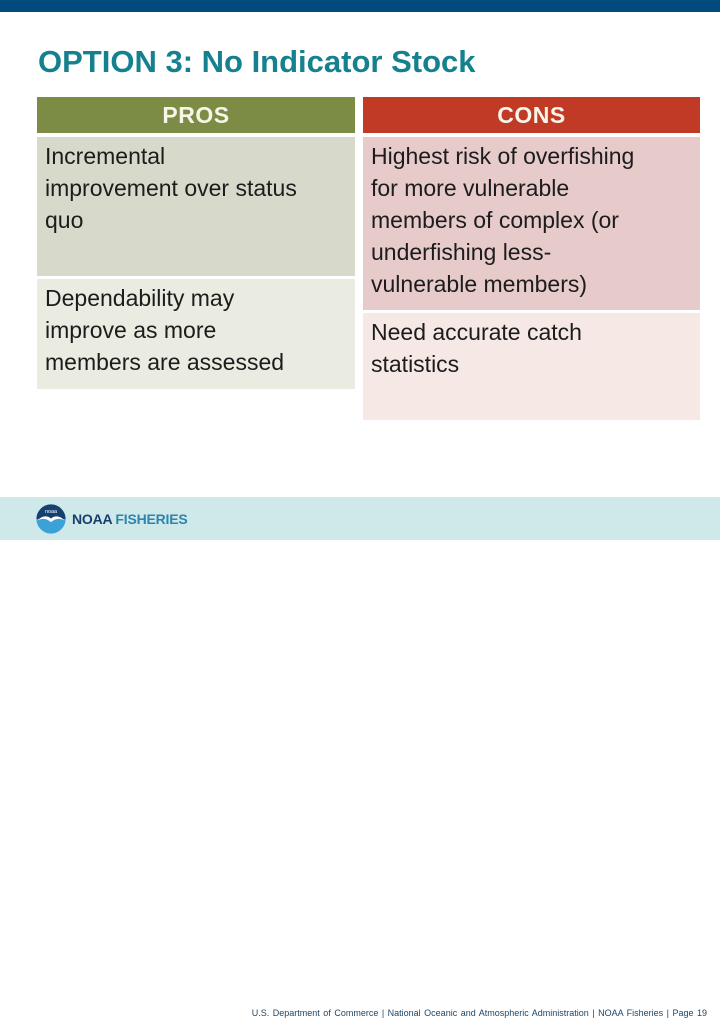 The height and width of the screenshot is (1018, 720). I want to click on slide-title: OPTION 3: No Indicator Stock, so click(257, 61).